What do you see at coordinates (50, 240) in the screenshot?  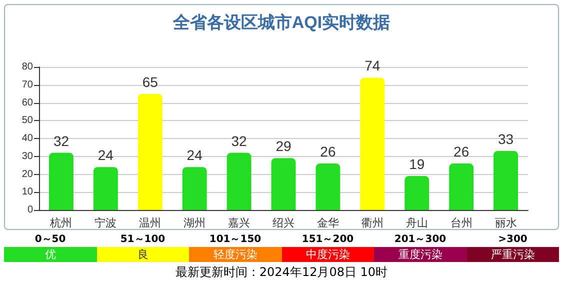 I see `text: 0～50` at bounding box center [50, 240].